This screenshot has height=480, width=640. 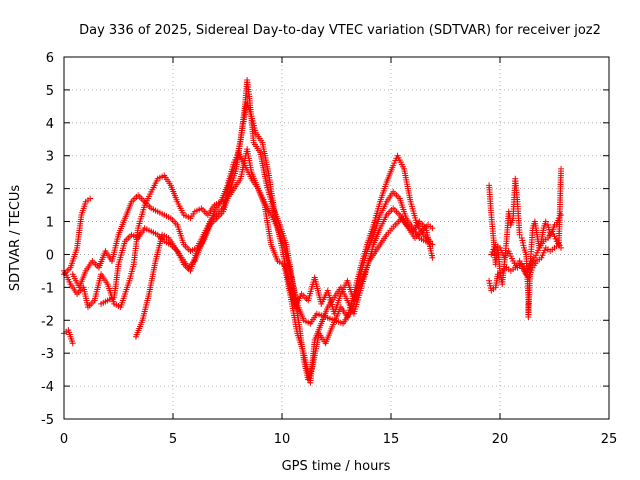 I want to click on y-tick-label: -2, so click(x=47, y=321).